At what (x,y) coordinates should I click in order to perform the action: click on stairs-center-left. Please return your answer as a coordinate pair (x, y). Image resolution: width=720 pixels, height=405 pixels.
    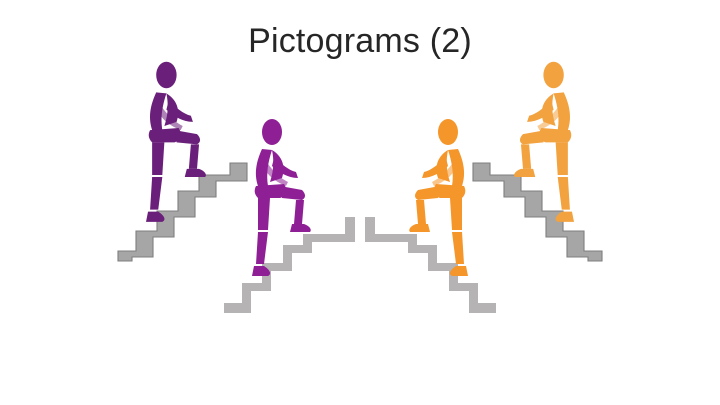
    Looking at the image, I should click on (289, 265).